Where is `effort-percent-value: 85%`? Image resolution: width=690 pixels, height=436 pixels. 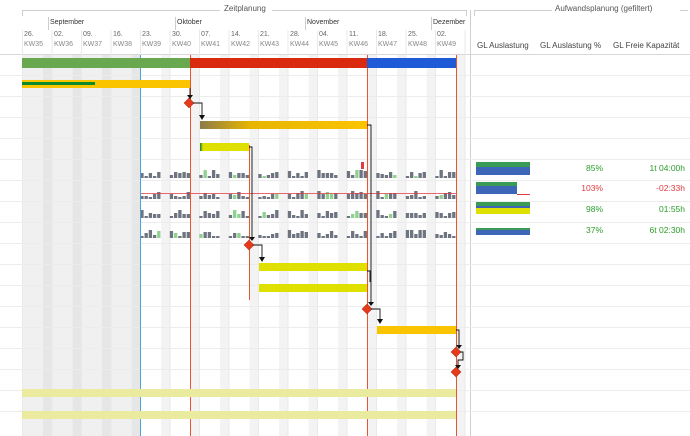 effort-percent-value: 85% is located at coordinates (594, 168).